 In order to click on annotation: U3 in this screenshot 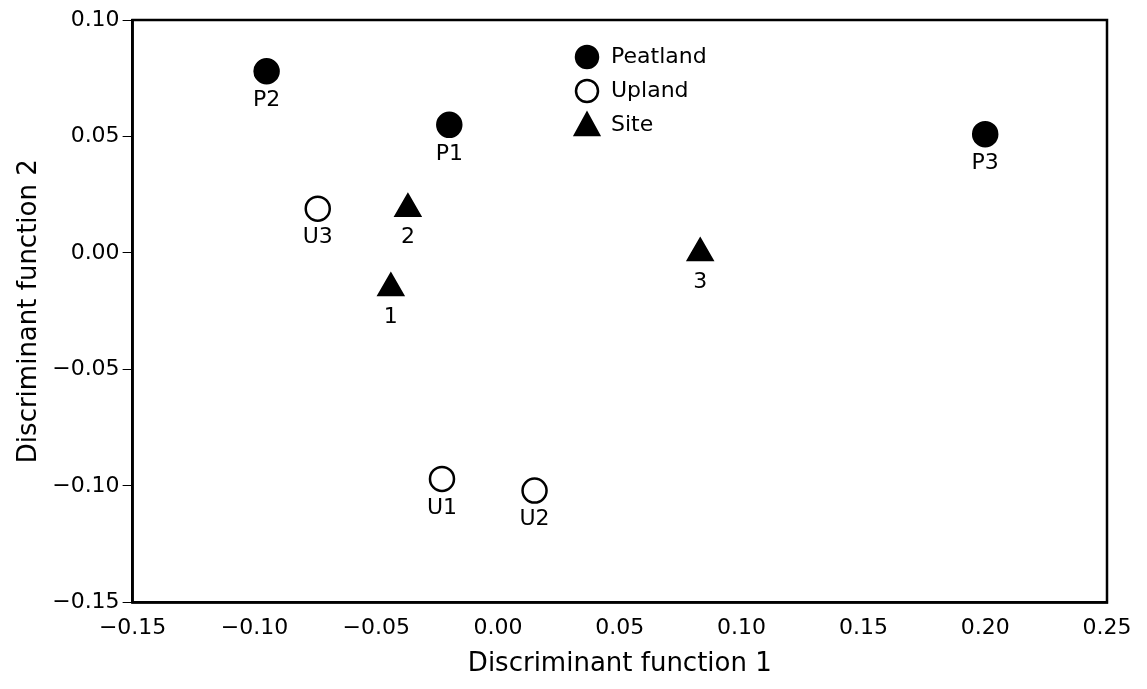, I will do `click(317, 236)`.